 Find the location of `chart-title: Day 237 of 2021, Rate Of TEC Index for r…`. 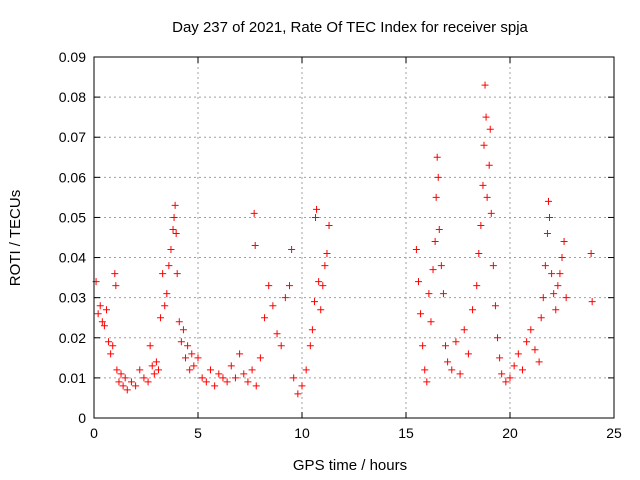

chart-title: Day 237 of 2021, Rate Of TEC Index for r… is located at coordinates (350, 27).